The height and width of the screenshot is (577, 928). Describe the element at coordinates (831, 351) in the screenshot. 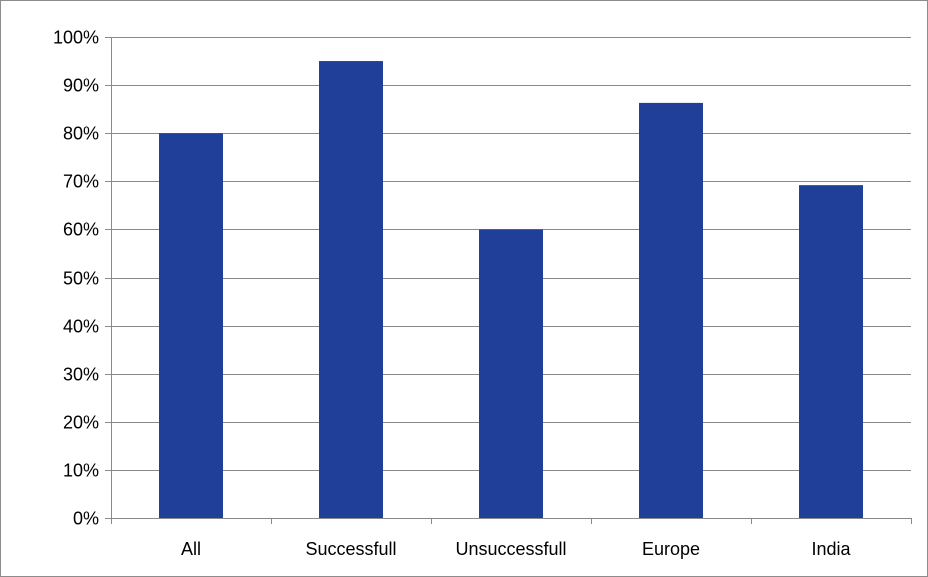

I see `bar-india` at that location.